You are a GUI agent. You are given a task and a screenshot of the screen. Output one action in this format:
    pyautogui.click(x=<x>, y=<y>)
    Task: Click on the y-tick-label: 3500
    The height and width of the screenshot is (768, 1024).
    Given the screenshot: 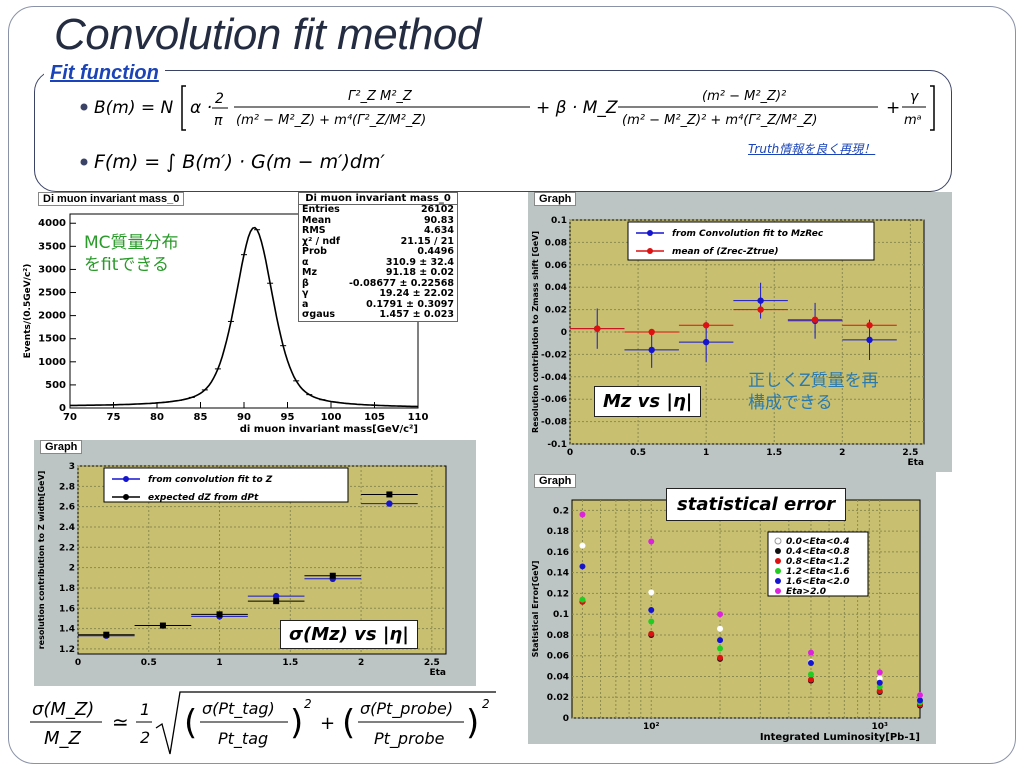 What is the action you would take?
    pyautogui.click(x=52, y=246)
    